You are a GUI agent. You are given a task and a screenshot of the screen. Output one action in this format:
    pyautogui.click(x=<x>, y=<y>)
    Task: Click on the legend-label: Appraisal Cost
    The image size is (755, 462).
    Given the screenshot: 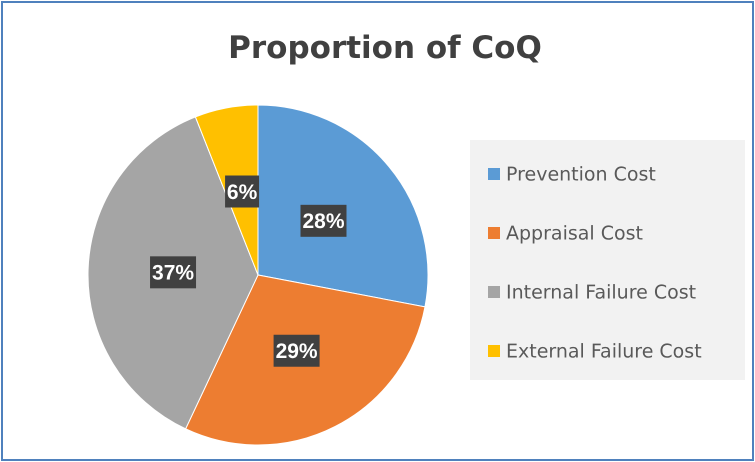 What is the action you would take?
    pyautogui.click(x=574, y=233)
    